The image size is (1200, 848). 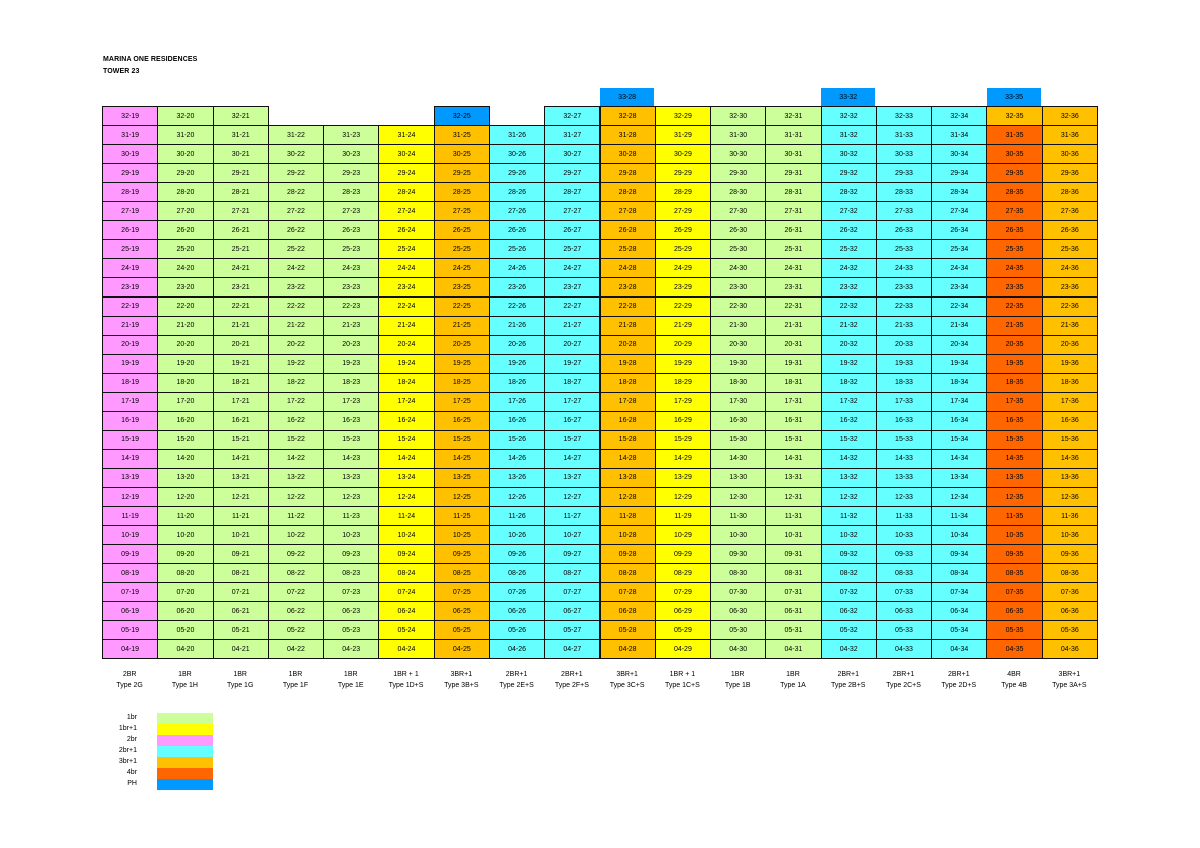 I want to click on unit-cell: 25-31, so click(x=793, y=249).